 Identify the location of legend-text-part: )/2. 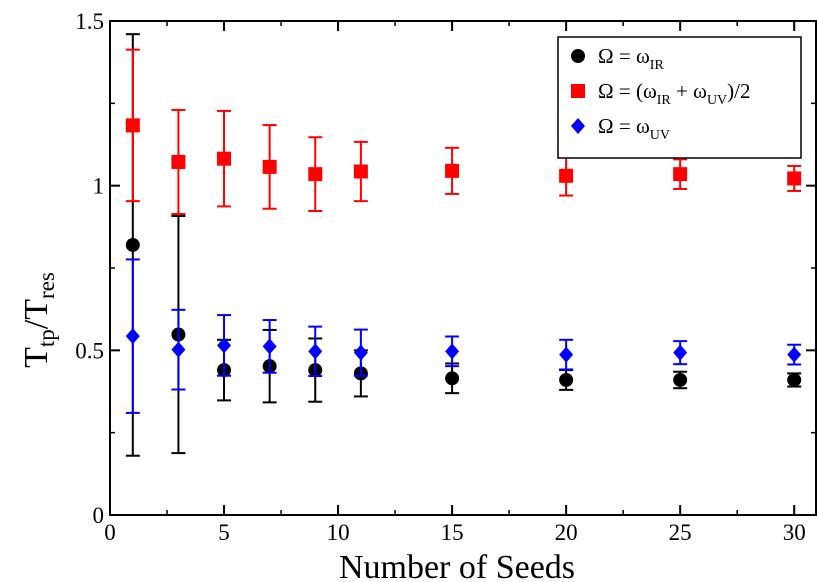
(738, 91).